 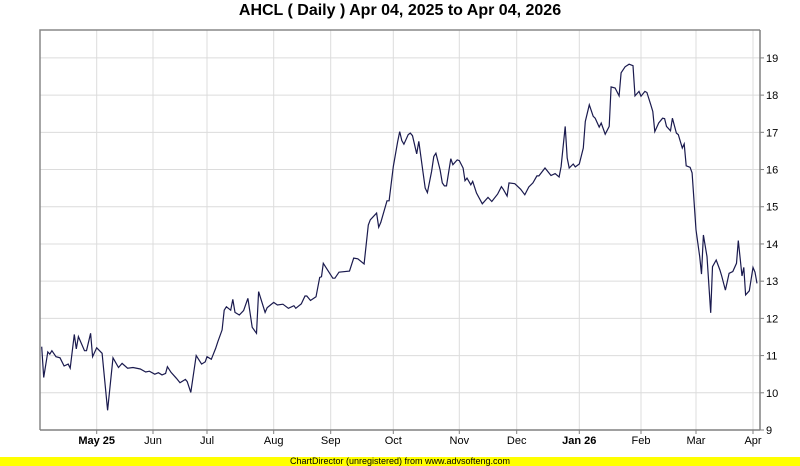 What do you see at coordinates (274, 441) in the screenshot?
I see `x-tick-label: Aug` at bounding box center [274, 441].